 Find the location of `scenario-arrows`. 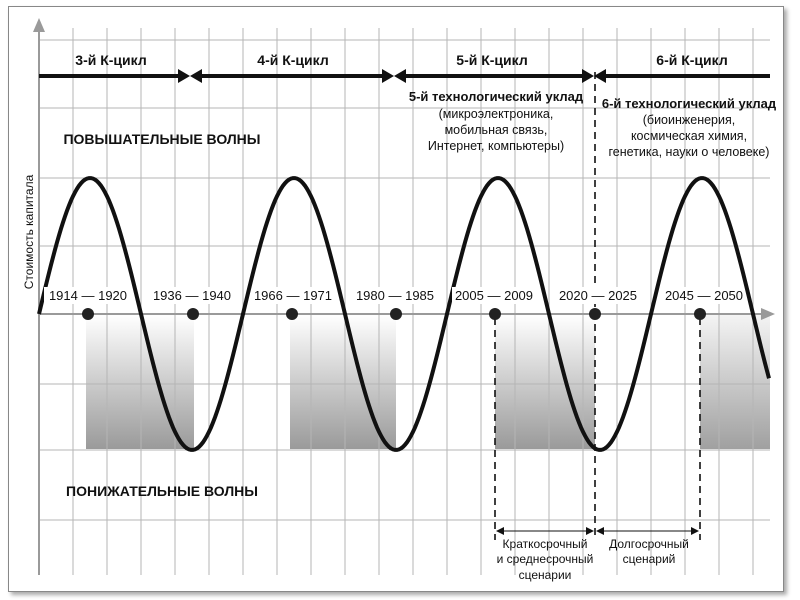

scenario-arrows is located at coordinates (597, 531).